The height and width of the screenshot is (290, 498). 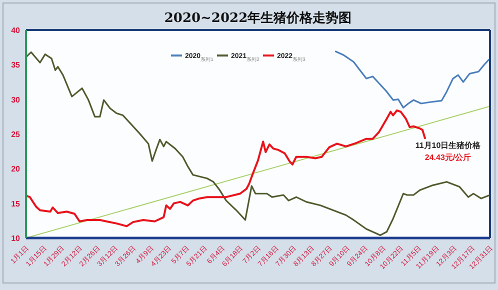 I want to click on line-series, so click(x=412, y=79).